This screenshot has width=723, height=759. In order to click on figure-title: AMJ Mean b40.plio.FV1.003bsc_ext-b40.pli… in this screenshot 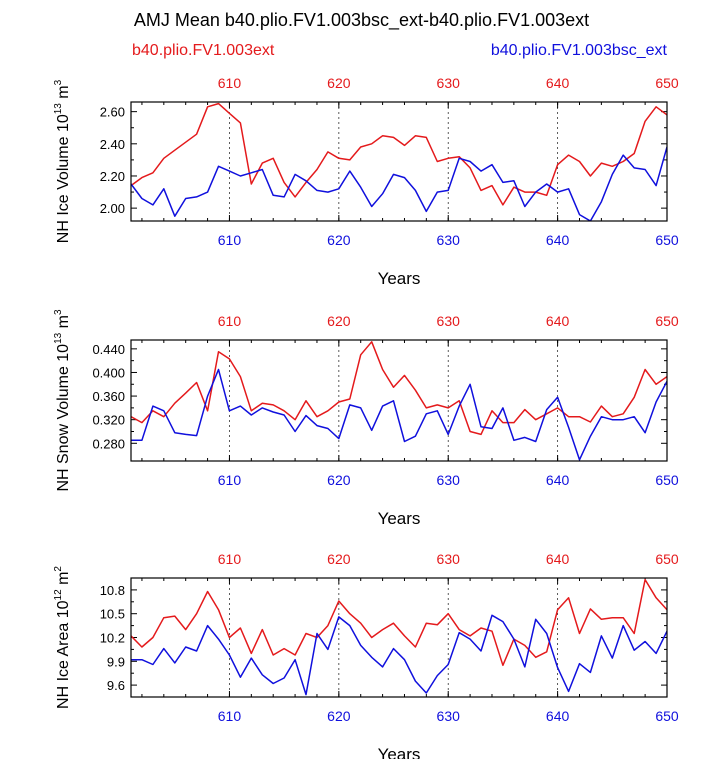, I will do `click(361, 20)`.